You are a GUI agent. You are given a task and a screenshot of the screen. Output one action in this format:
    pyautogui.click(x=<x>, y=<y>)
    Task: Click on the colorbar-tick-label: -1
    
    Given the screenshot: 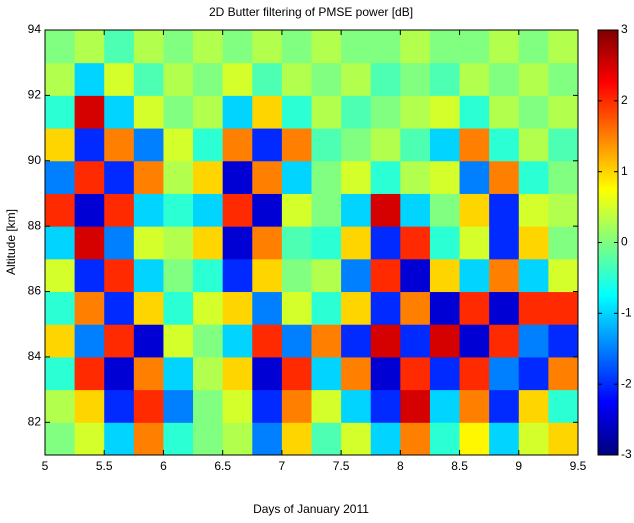 What is the action you would take?
    pyautogui.click(x=626, y=313)
    